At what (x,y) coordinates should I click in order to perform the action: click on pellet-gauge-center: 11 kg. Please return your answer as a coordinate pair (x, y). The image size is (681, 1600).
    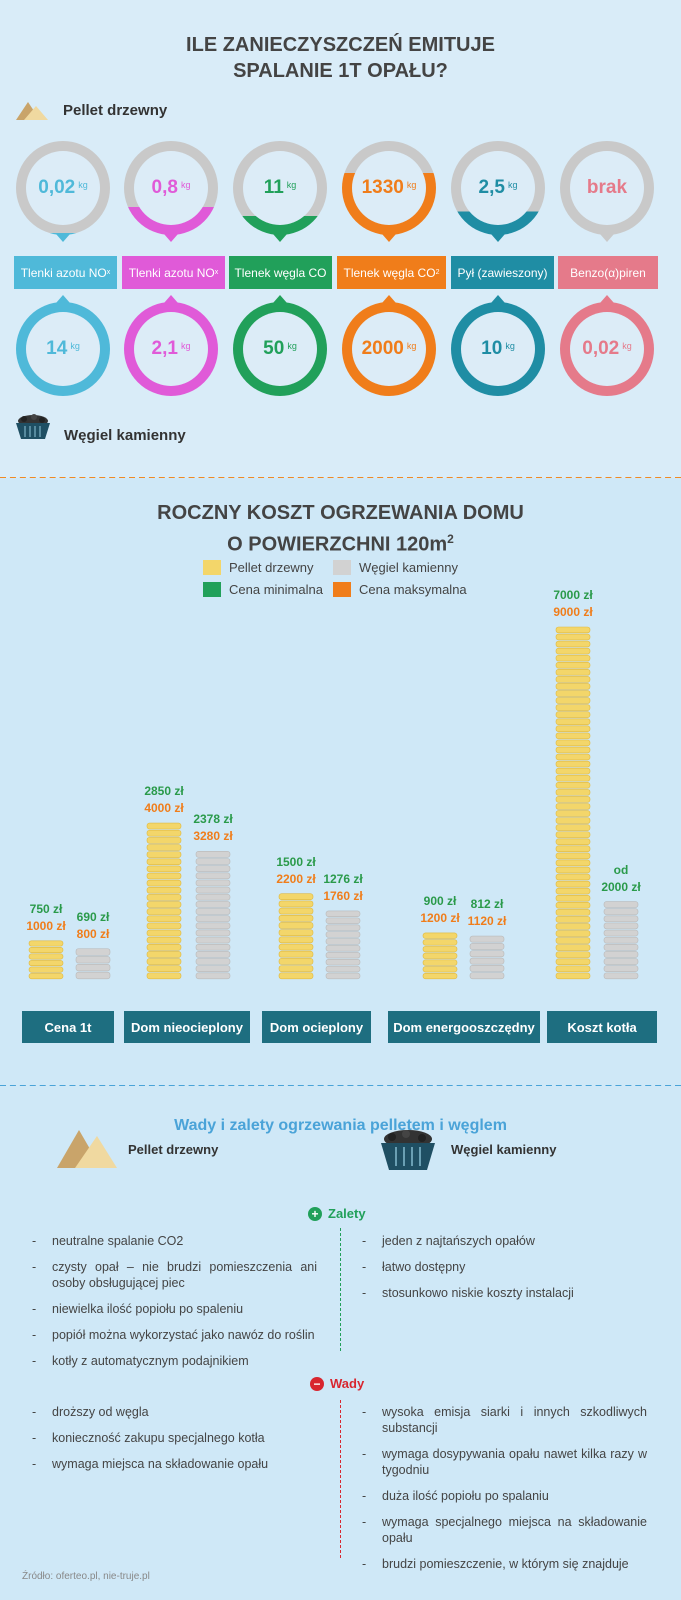
    Looking at the image, I should click on (280, 188).